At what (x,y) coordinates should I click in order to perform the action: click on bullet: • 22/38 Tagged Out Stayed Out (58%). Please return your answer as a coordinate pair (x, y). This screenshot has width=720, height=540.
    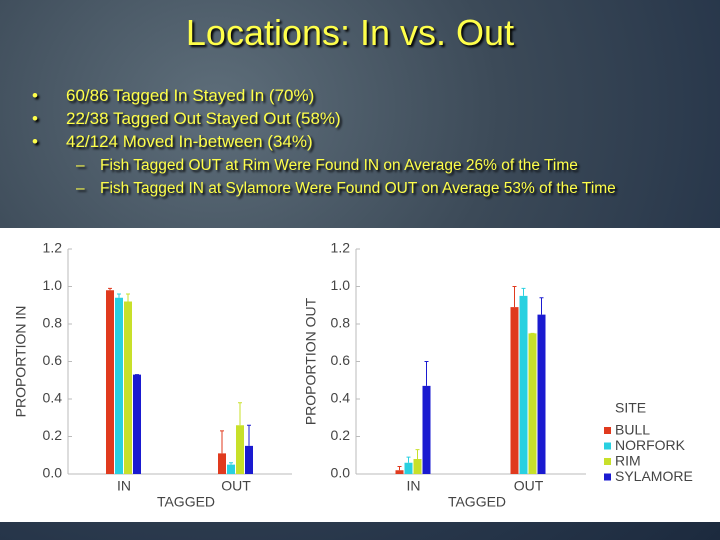
    Looking at the image, I should click on (186, 118).